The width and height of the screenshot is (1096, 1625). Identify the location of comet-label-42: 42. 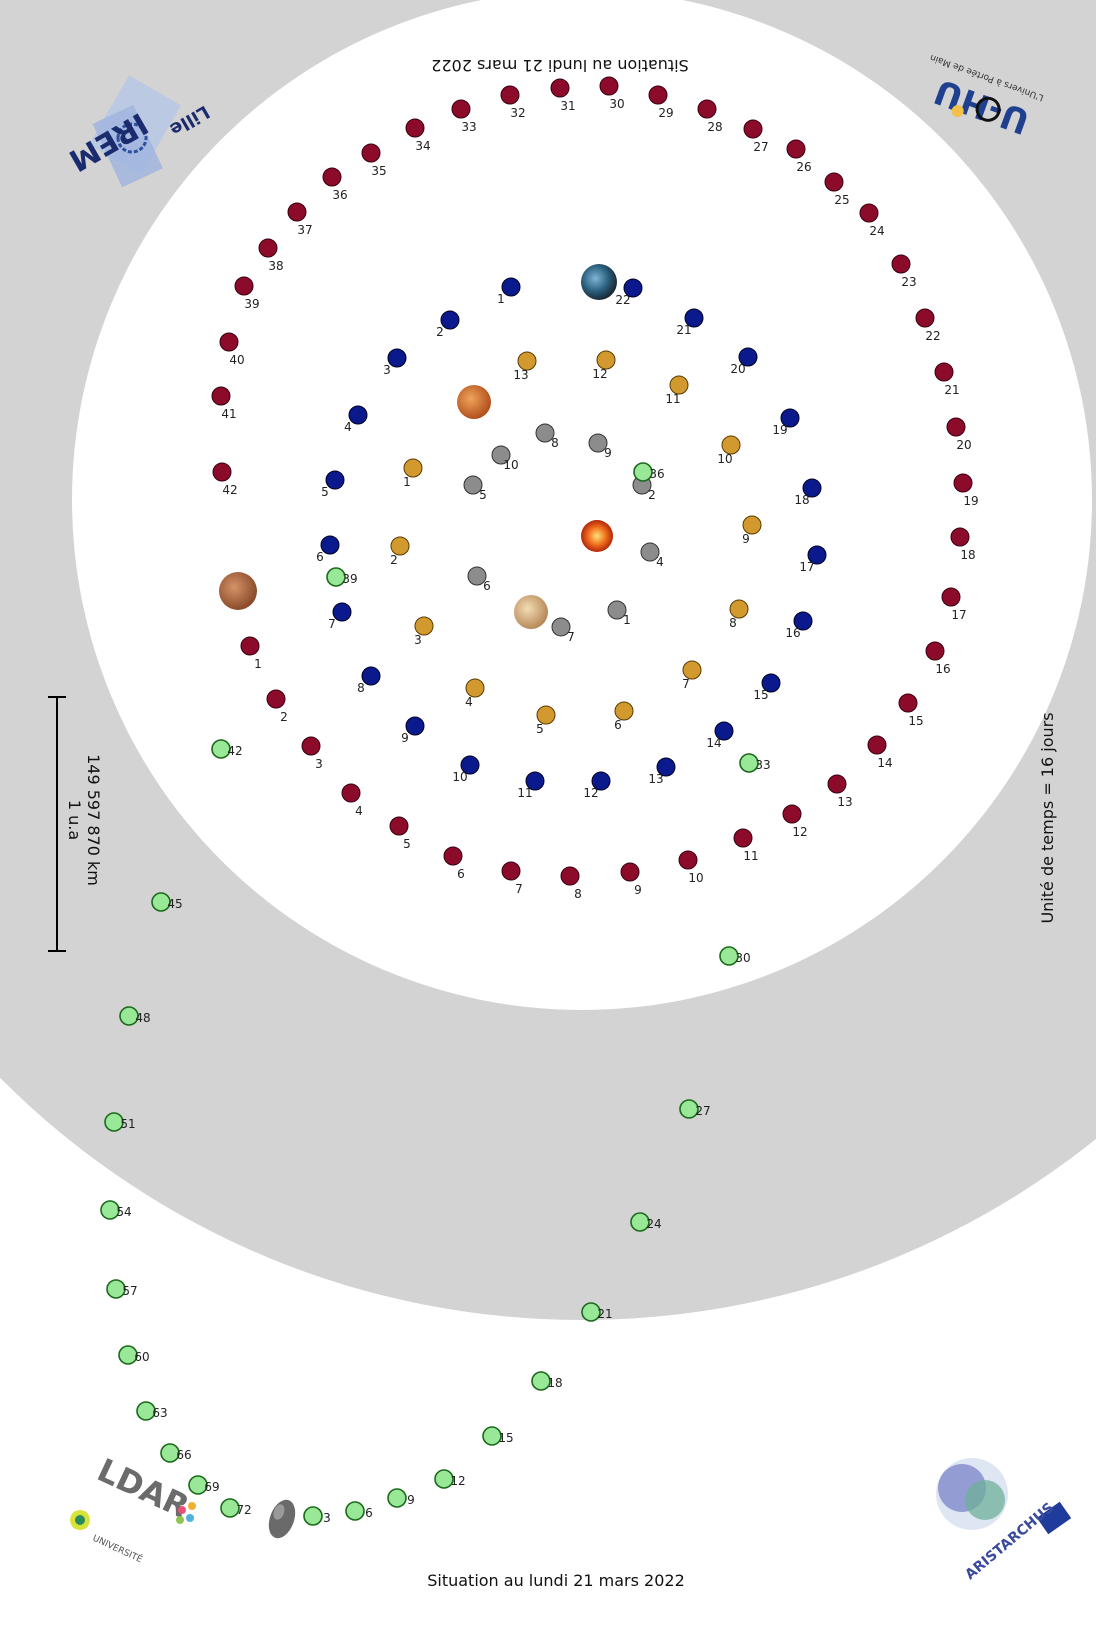
(234, 751).